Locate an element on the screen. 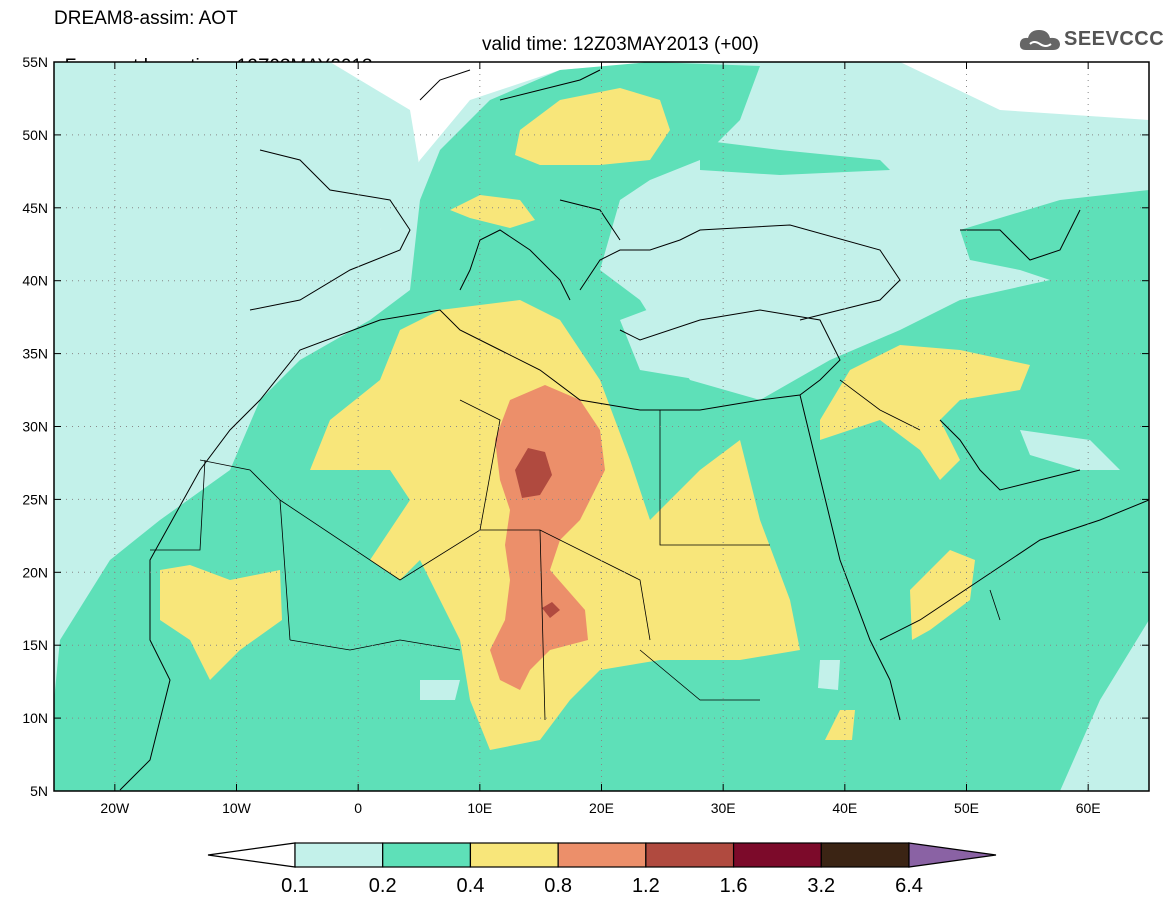  aot-region-very-high is located at coordinates (547, 537).